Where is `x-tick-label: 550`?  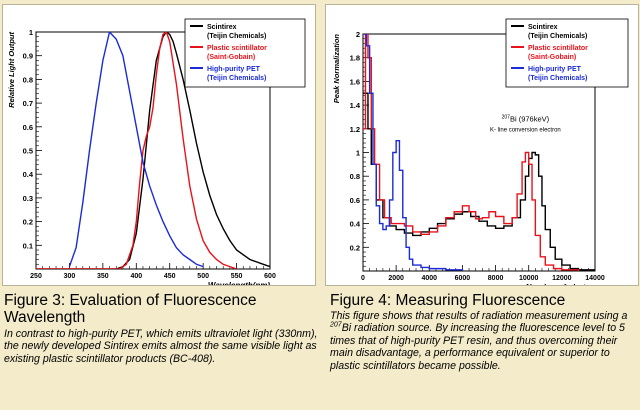 x-tick-label: 550 is located at coordinates (237, 276).